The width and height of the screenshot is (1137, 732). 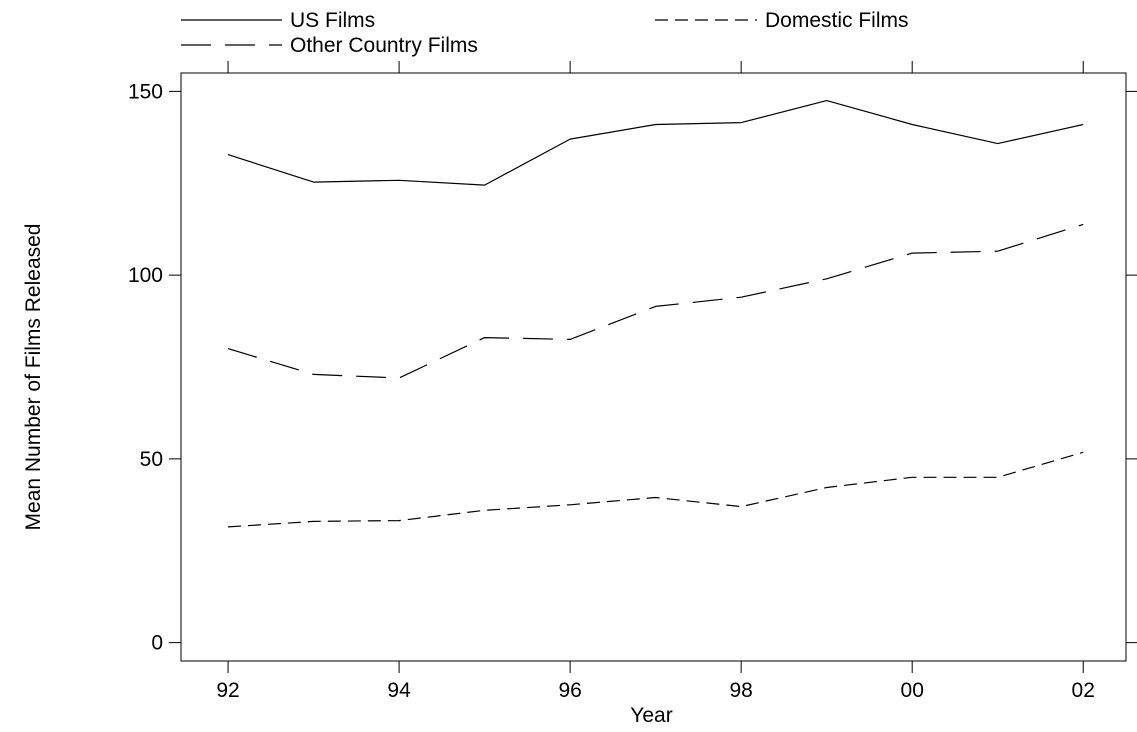 I want to click on series-line-us-films, so click(x=655, y=142).